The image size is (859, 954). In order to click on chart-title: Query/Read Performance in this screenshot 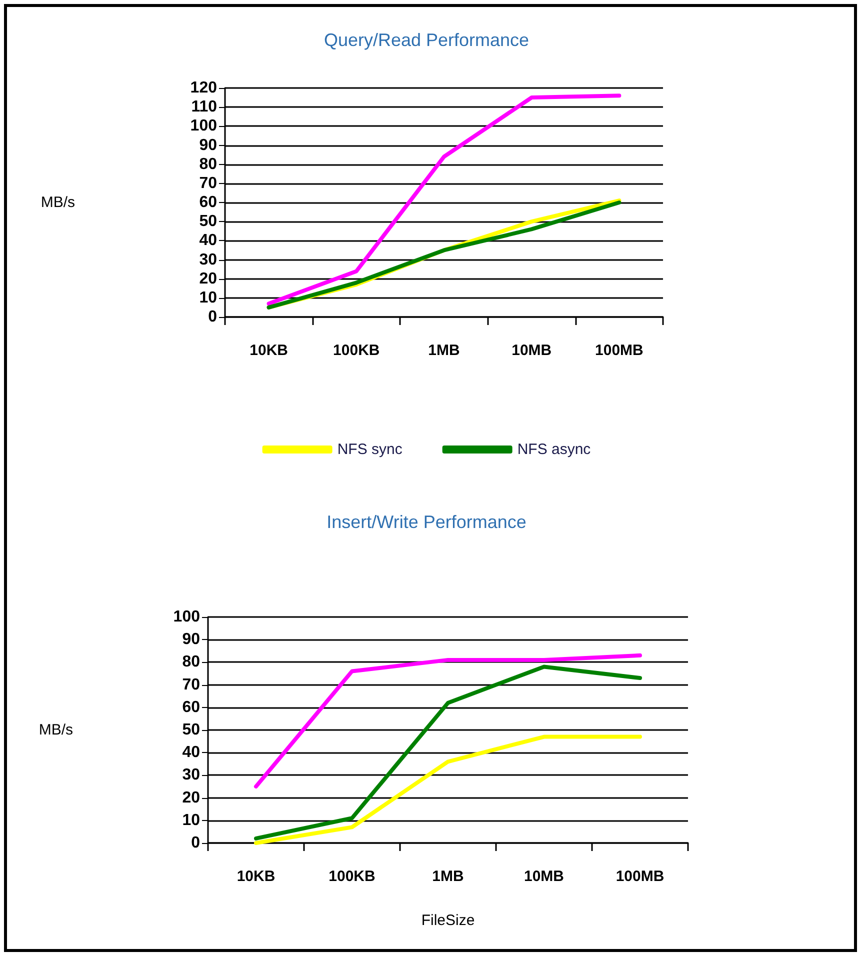, I will do `click(427, 40)`.